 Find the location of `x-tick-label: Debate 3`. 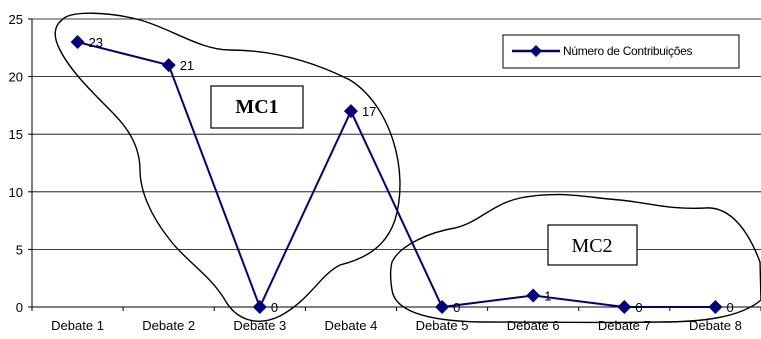

x-tick-label: Debate 3 is located at coordinates (259, 325).